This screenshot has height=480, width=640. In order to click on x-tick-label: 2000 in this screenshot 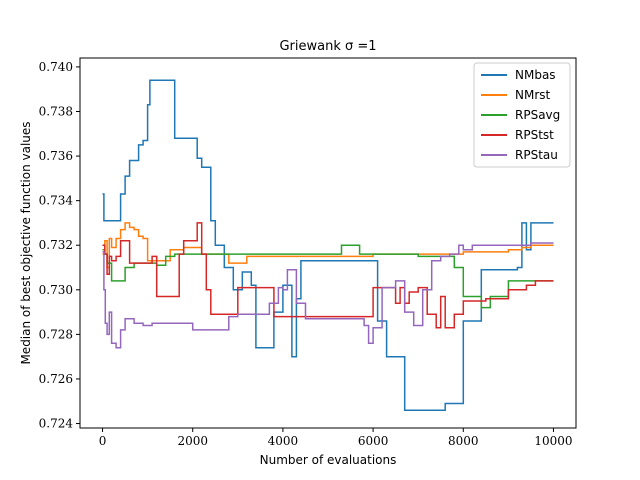, I will do `click(192, 441)`.